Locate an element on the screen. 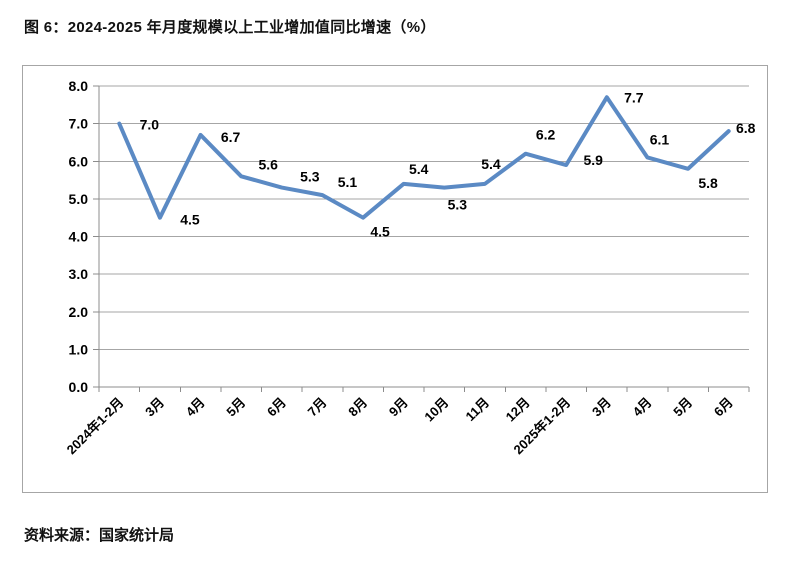  y-tick-label: 8.0 is located at coordinates (79, 86).